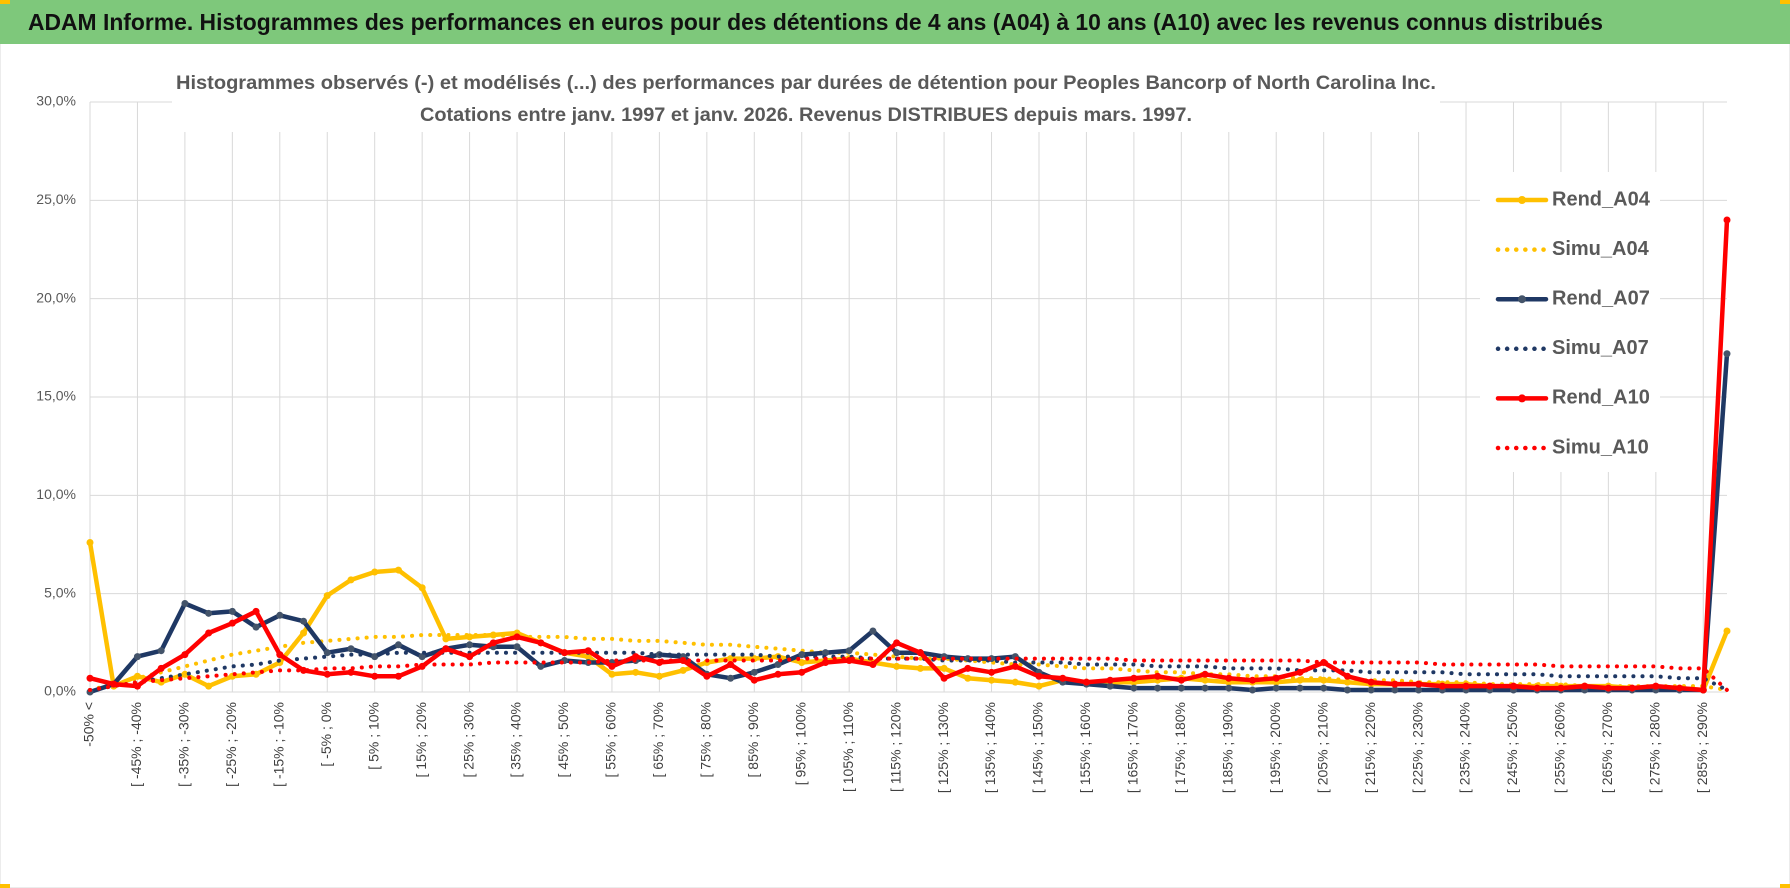 This screenshot has height=888, width=1790. What do you see at coordinates (279, 744) in the screenshot?
I see `x-tick-label: [ -15% ; -10%` at bounding box center [279, 744].